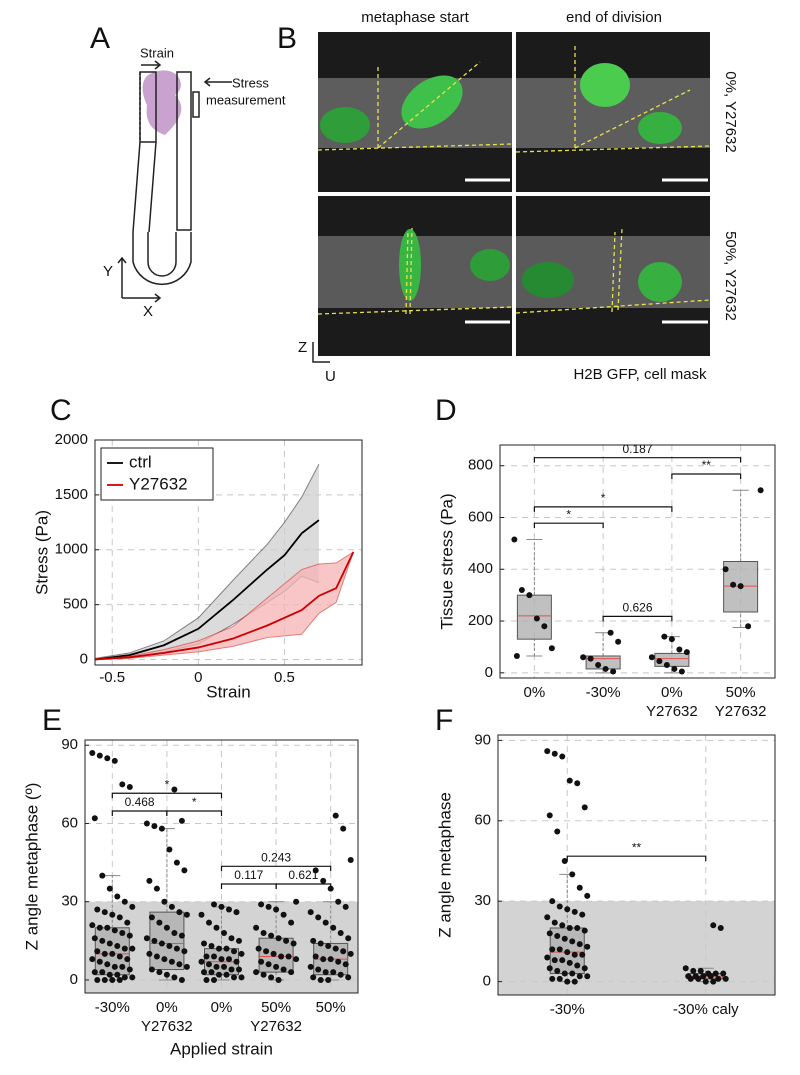 The image size is (800, 1075). What do you see at coordinates (157, 474) in the screenshot?
I see `legend-box` at bounding box center [157, 474].